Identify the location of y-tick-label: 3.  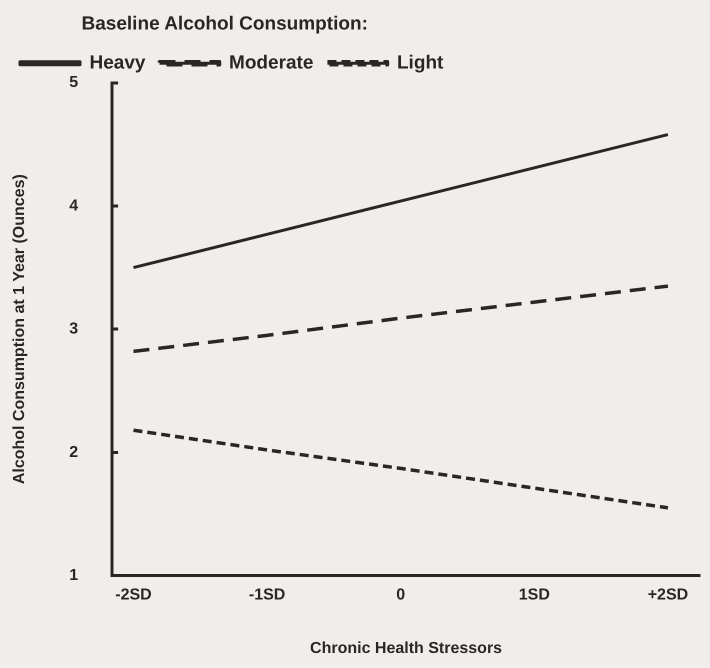
(73, 329).